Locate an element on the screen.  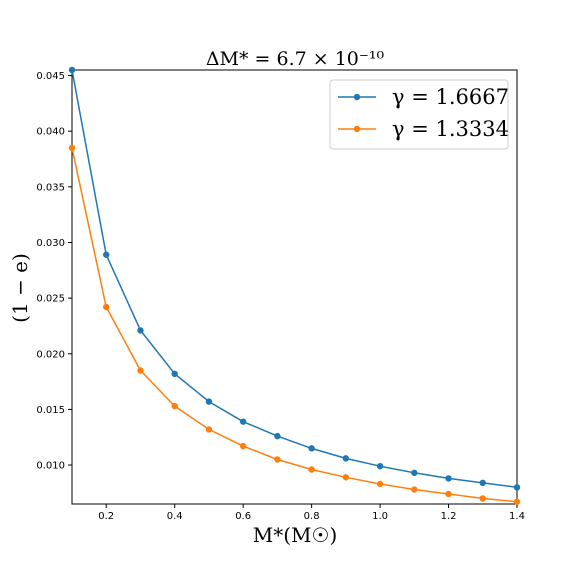
y-tick-label: 0.020 is located at coordinates (50, 354).